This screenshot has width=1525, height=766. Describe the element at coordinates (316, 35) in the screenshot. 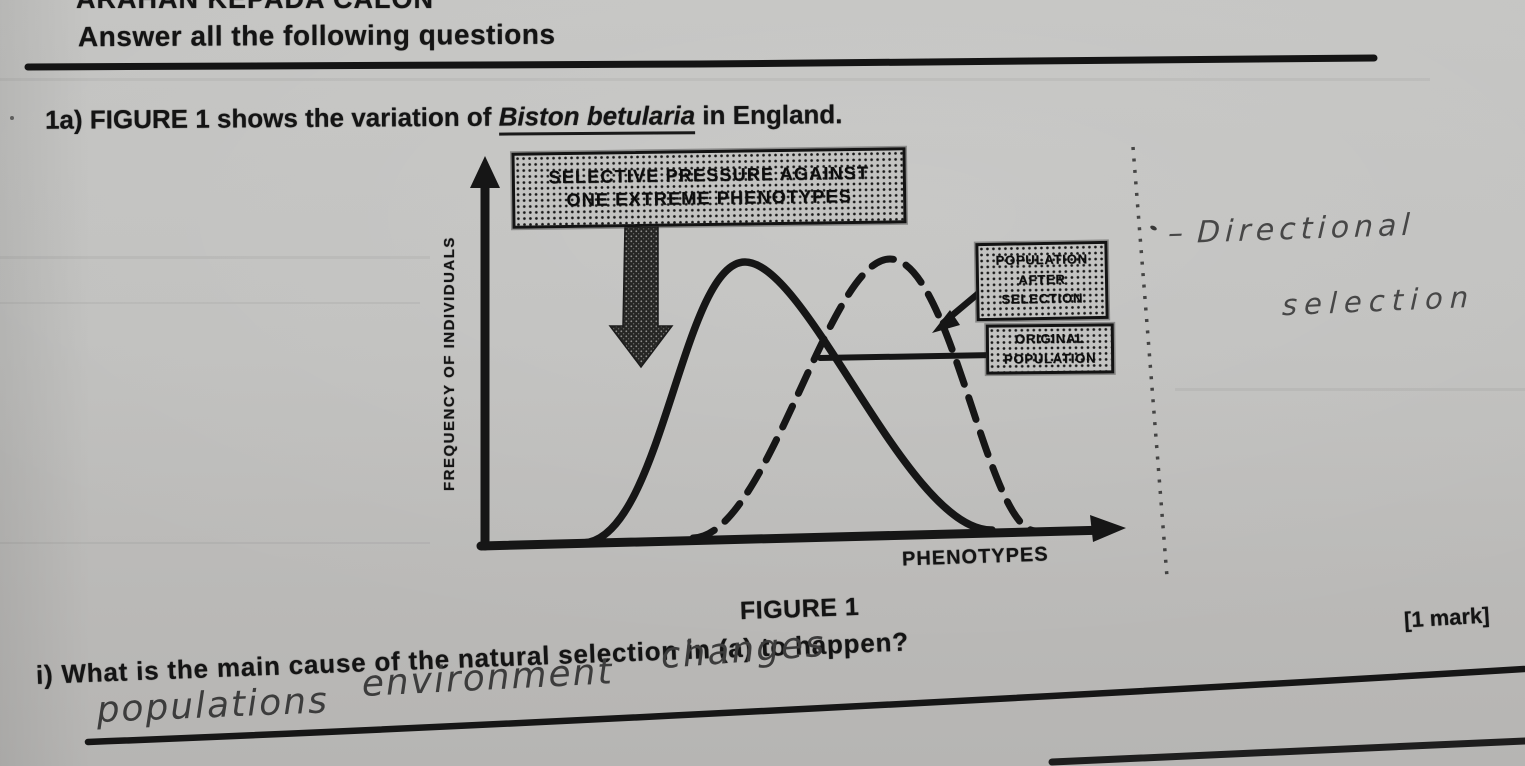

I see `instructions-heading: Answer all the following questions` at that location.